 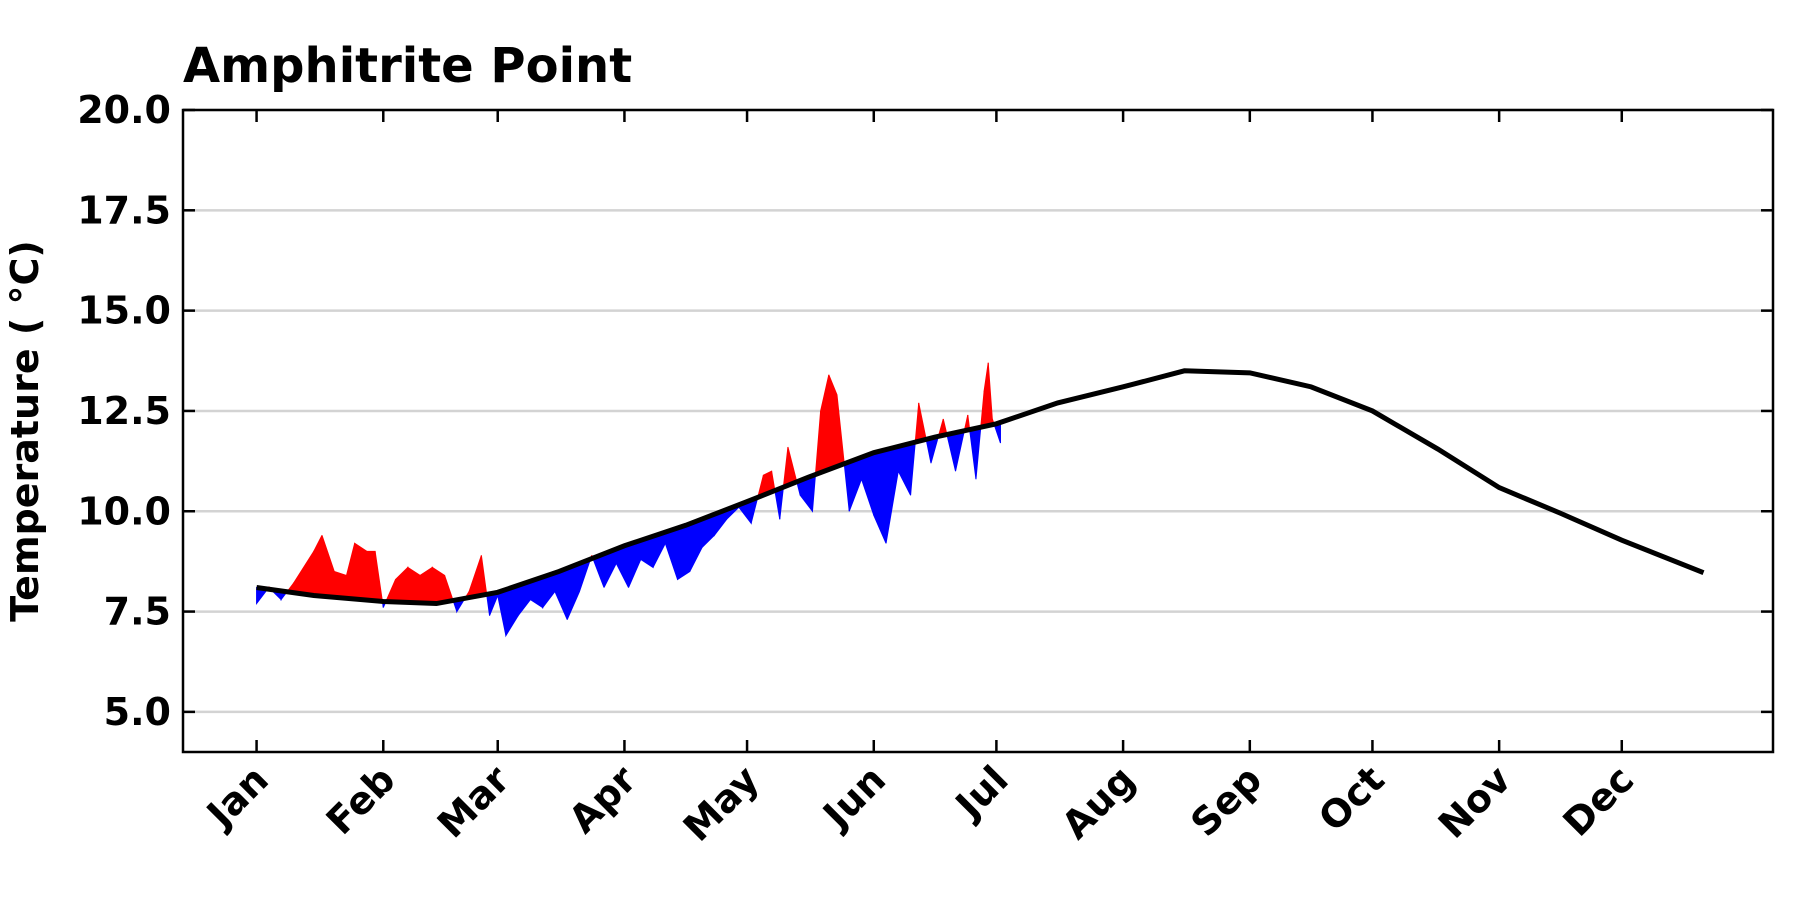 What do you see at coordinates (124, 411) in the screenshot?
I see `y-tick-label: 12.5` at bounding box center [124, 411].